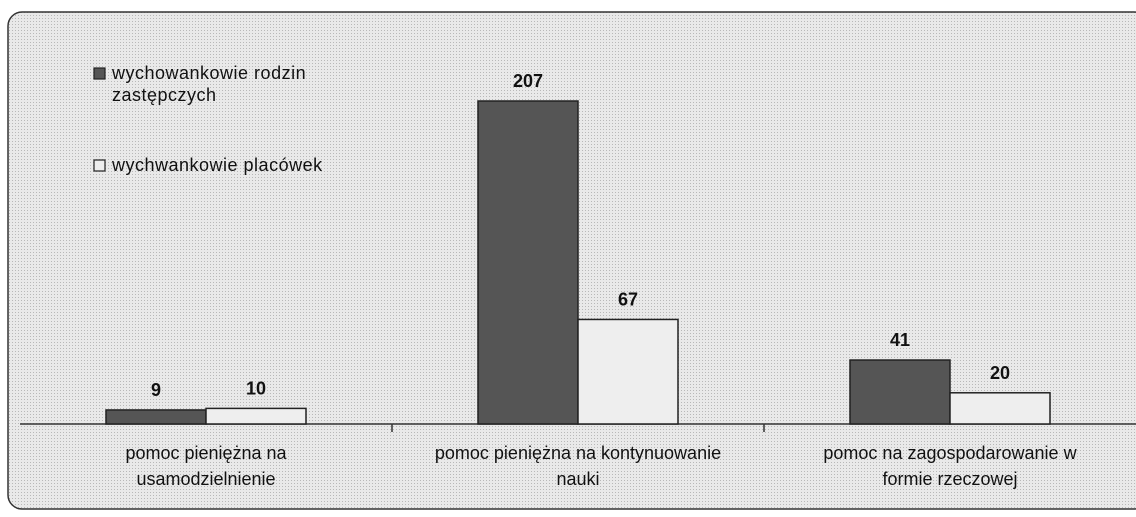 The width and height of the screenshot is (1136, 517). I want to click on data-label: 41, so click(900, 340).